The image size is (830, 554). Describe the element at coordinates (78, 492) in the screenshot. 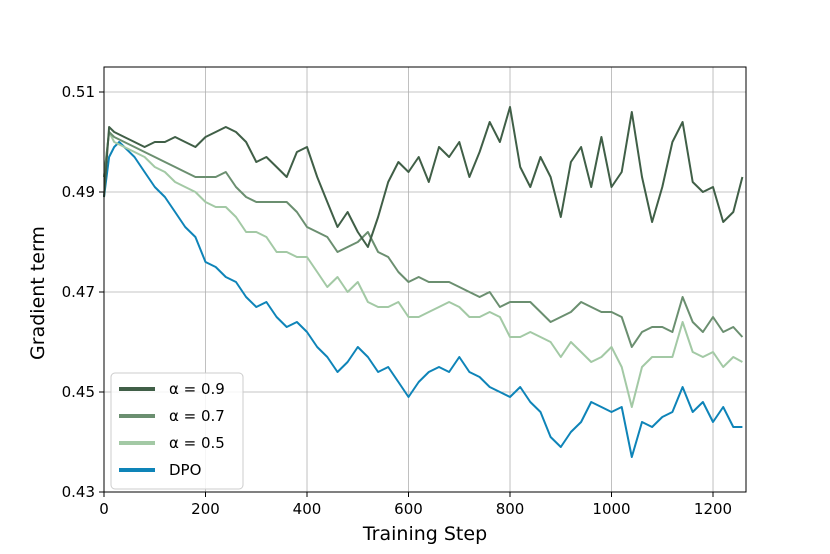

I see `y-tick-label: 0.43` at that location.